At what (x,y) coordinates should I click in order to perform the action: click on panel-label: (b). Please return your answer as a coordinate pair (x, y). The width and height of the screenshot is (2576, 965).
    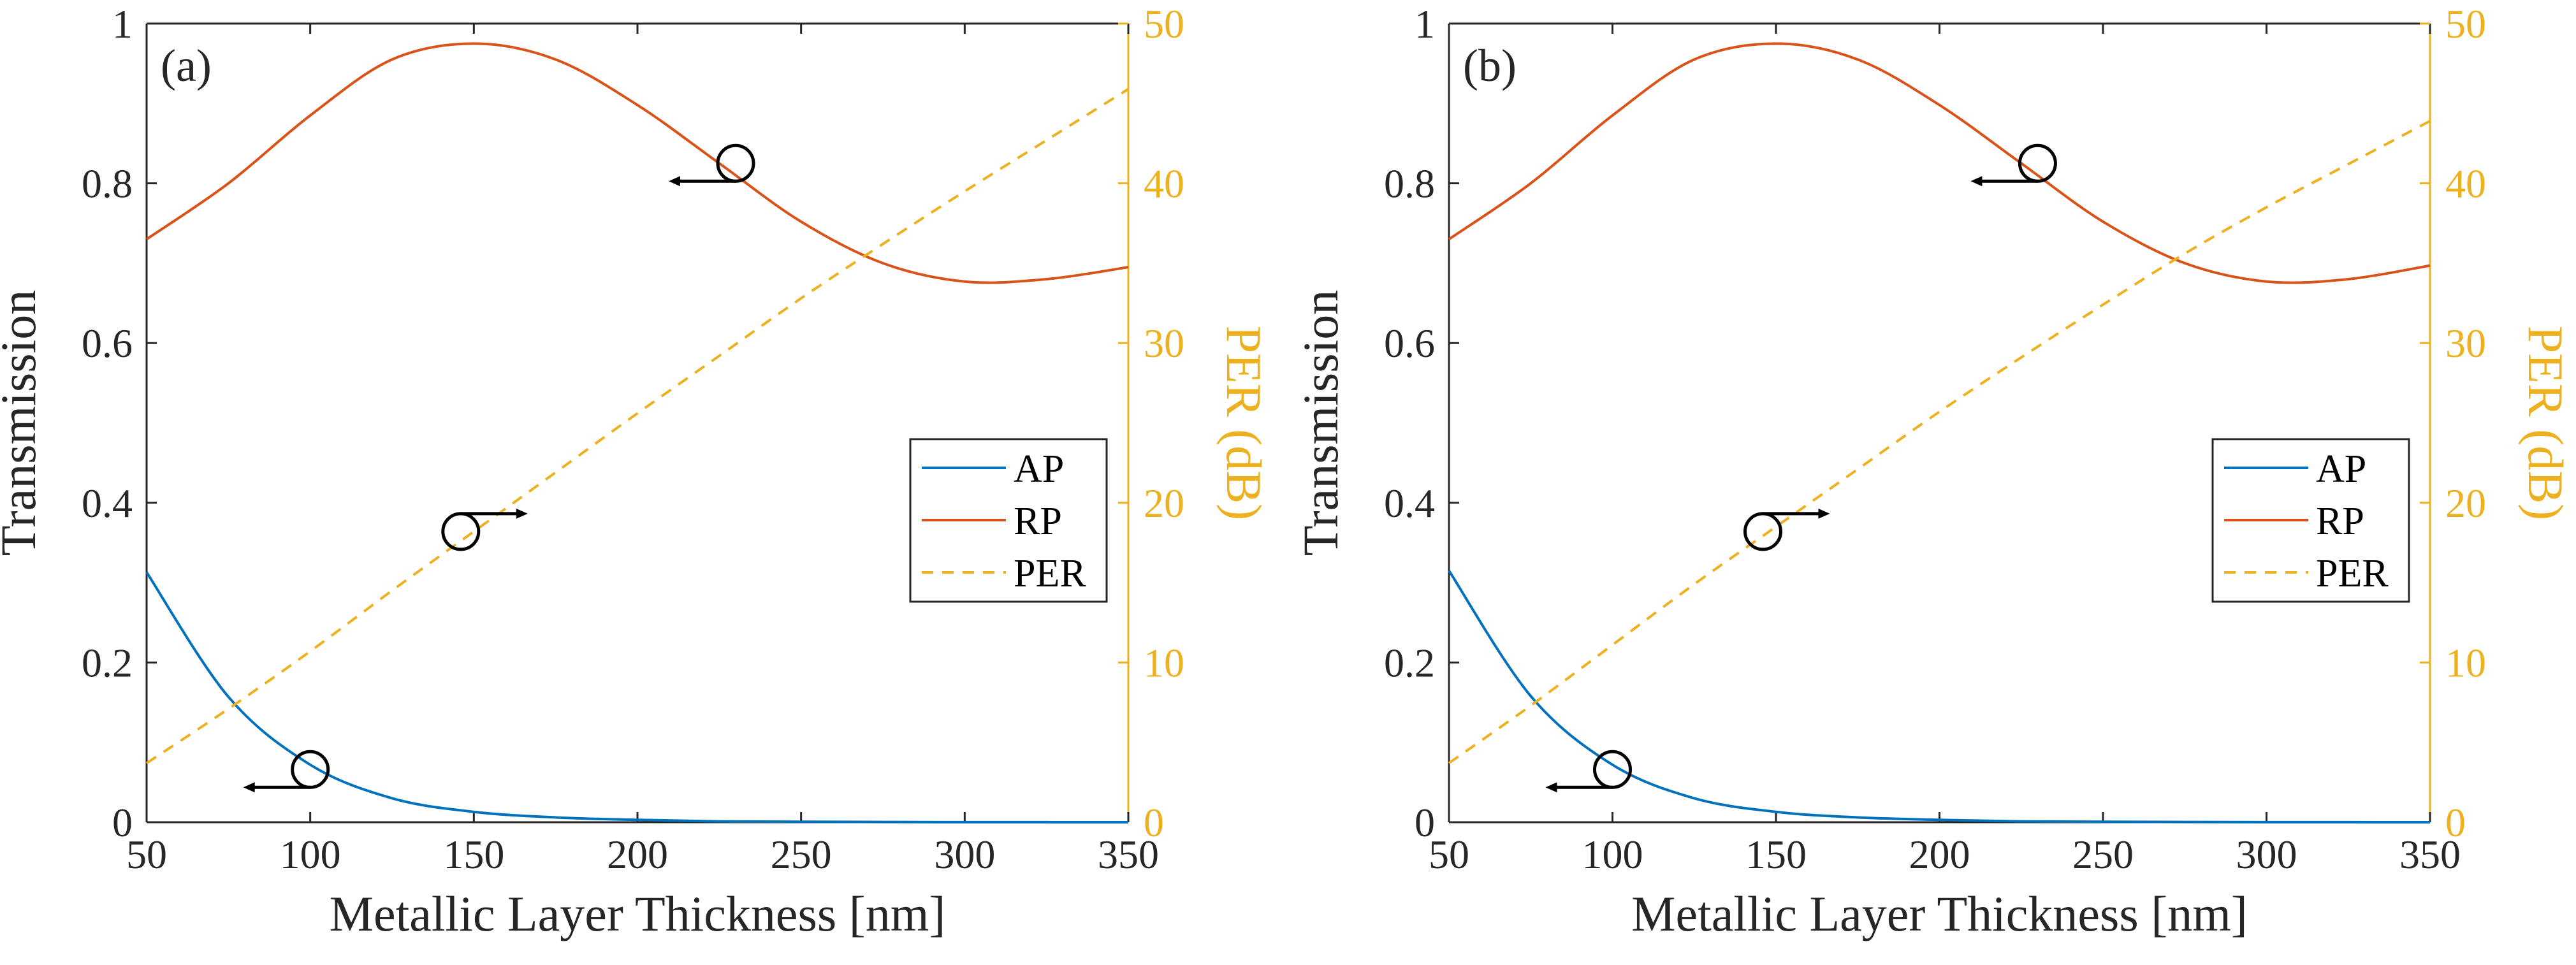
    Looking at the image, I should click on (1490, 65).